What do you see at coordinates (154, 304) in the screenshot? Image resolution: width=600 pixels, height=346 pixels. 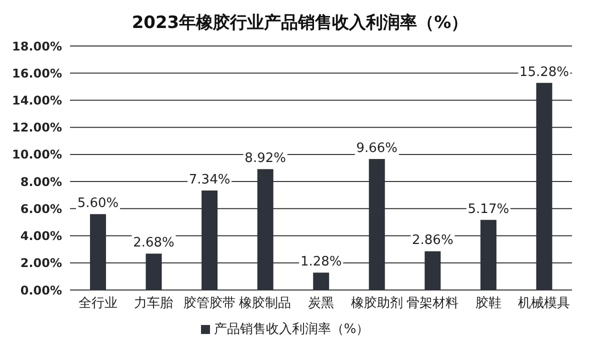 I see `x-tick-label: 力车胎` at bounding box center [154, 304].